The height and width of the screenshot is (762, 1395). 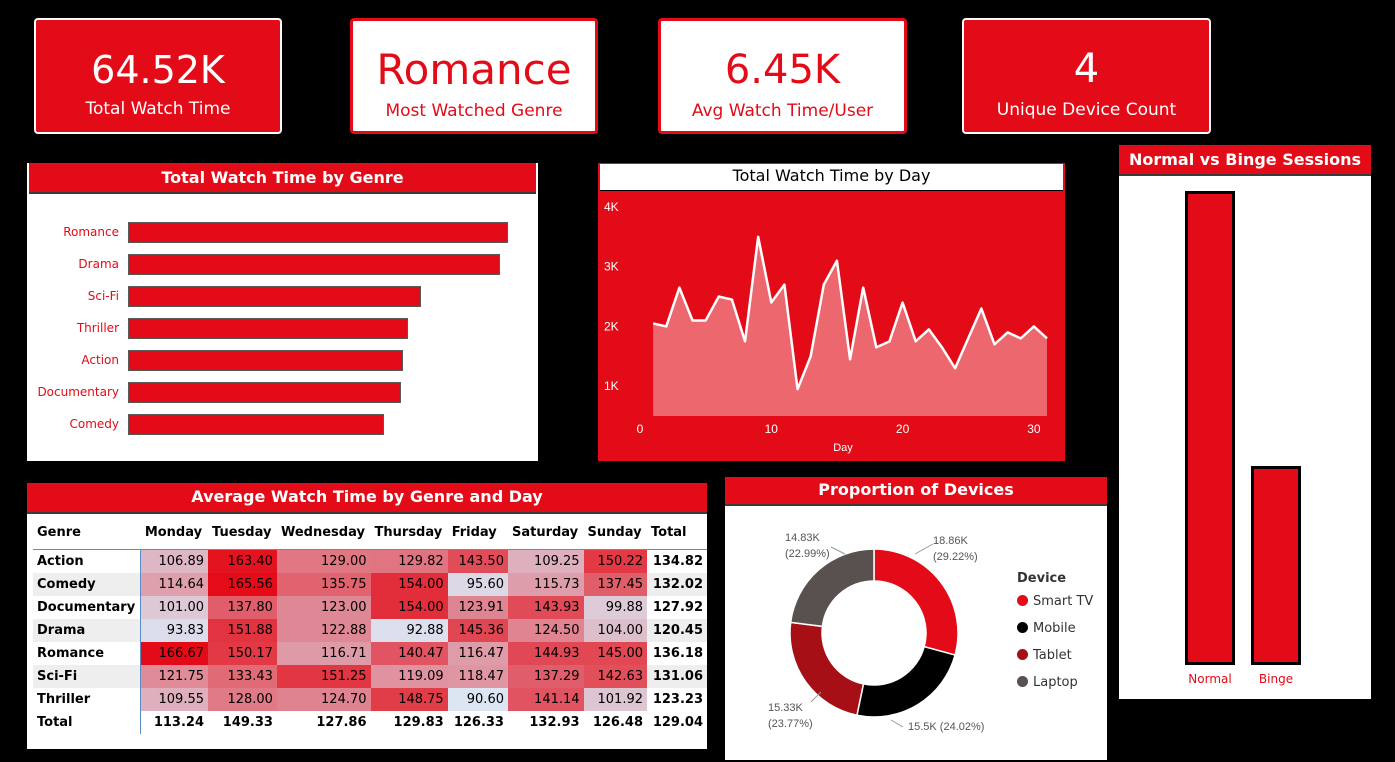 I want to click on legend-item-smart-tv: Smart TV, so click(x=1055, y=601).